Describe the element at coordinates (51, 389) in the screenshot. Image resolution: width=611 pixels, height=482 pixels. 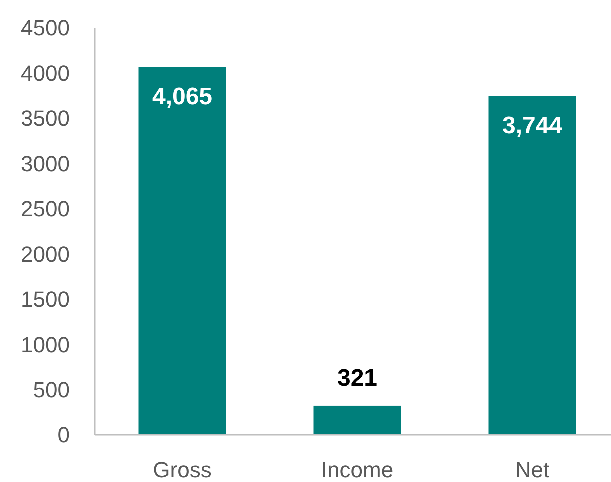
I see `y-tick-label: 500` at that location.